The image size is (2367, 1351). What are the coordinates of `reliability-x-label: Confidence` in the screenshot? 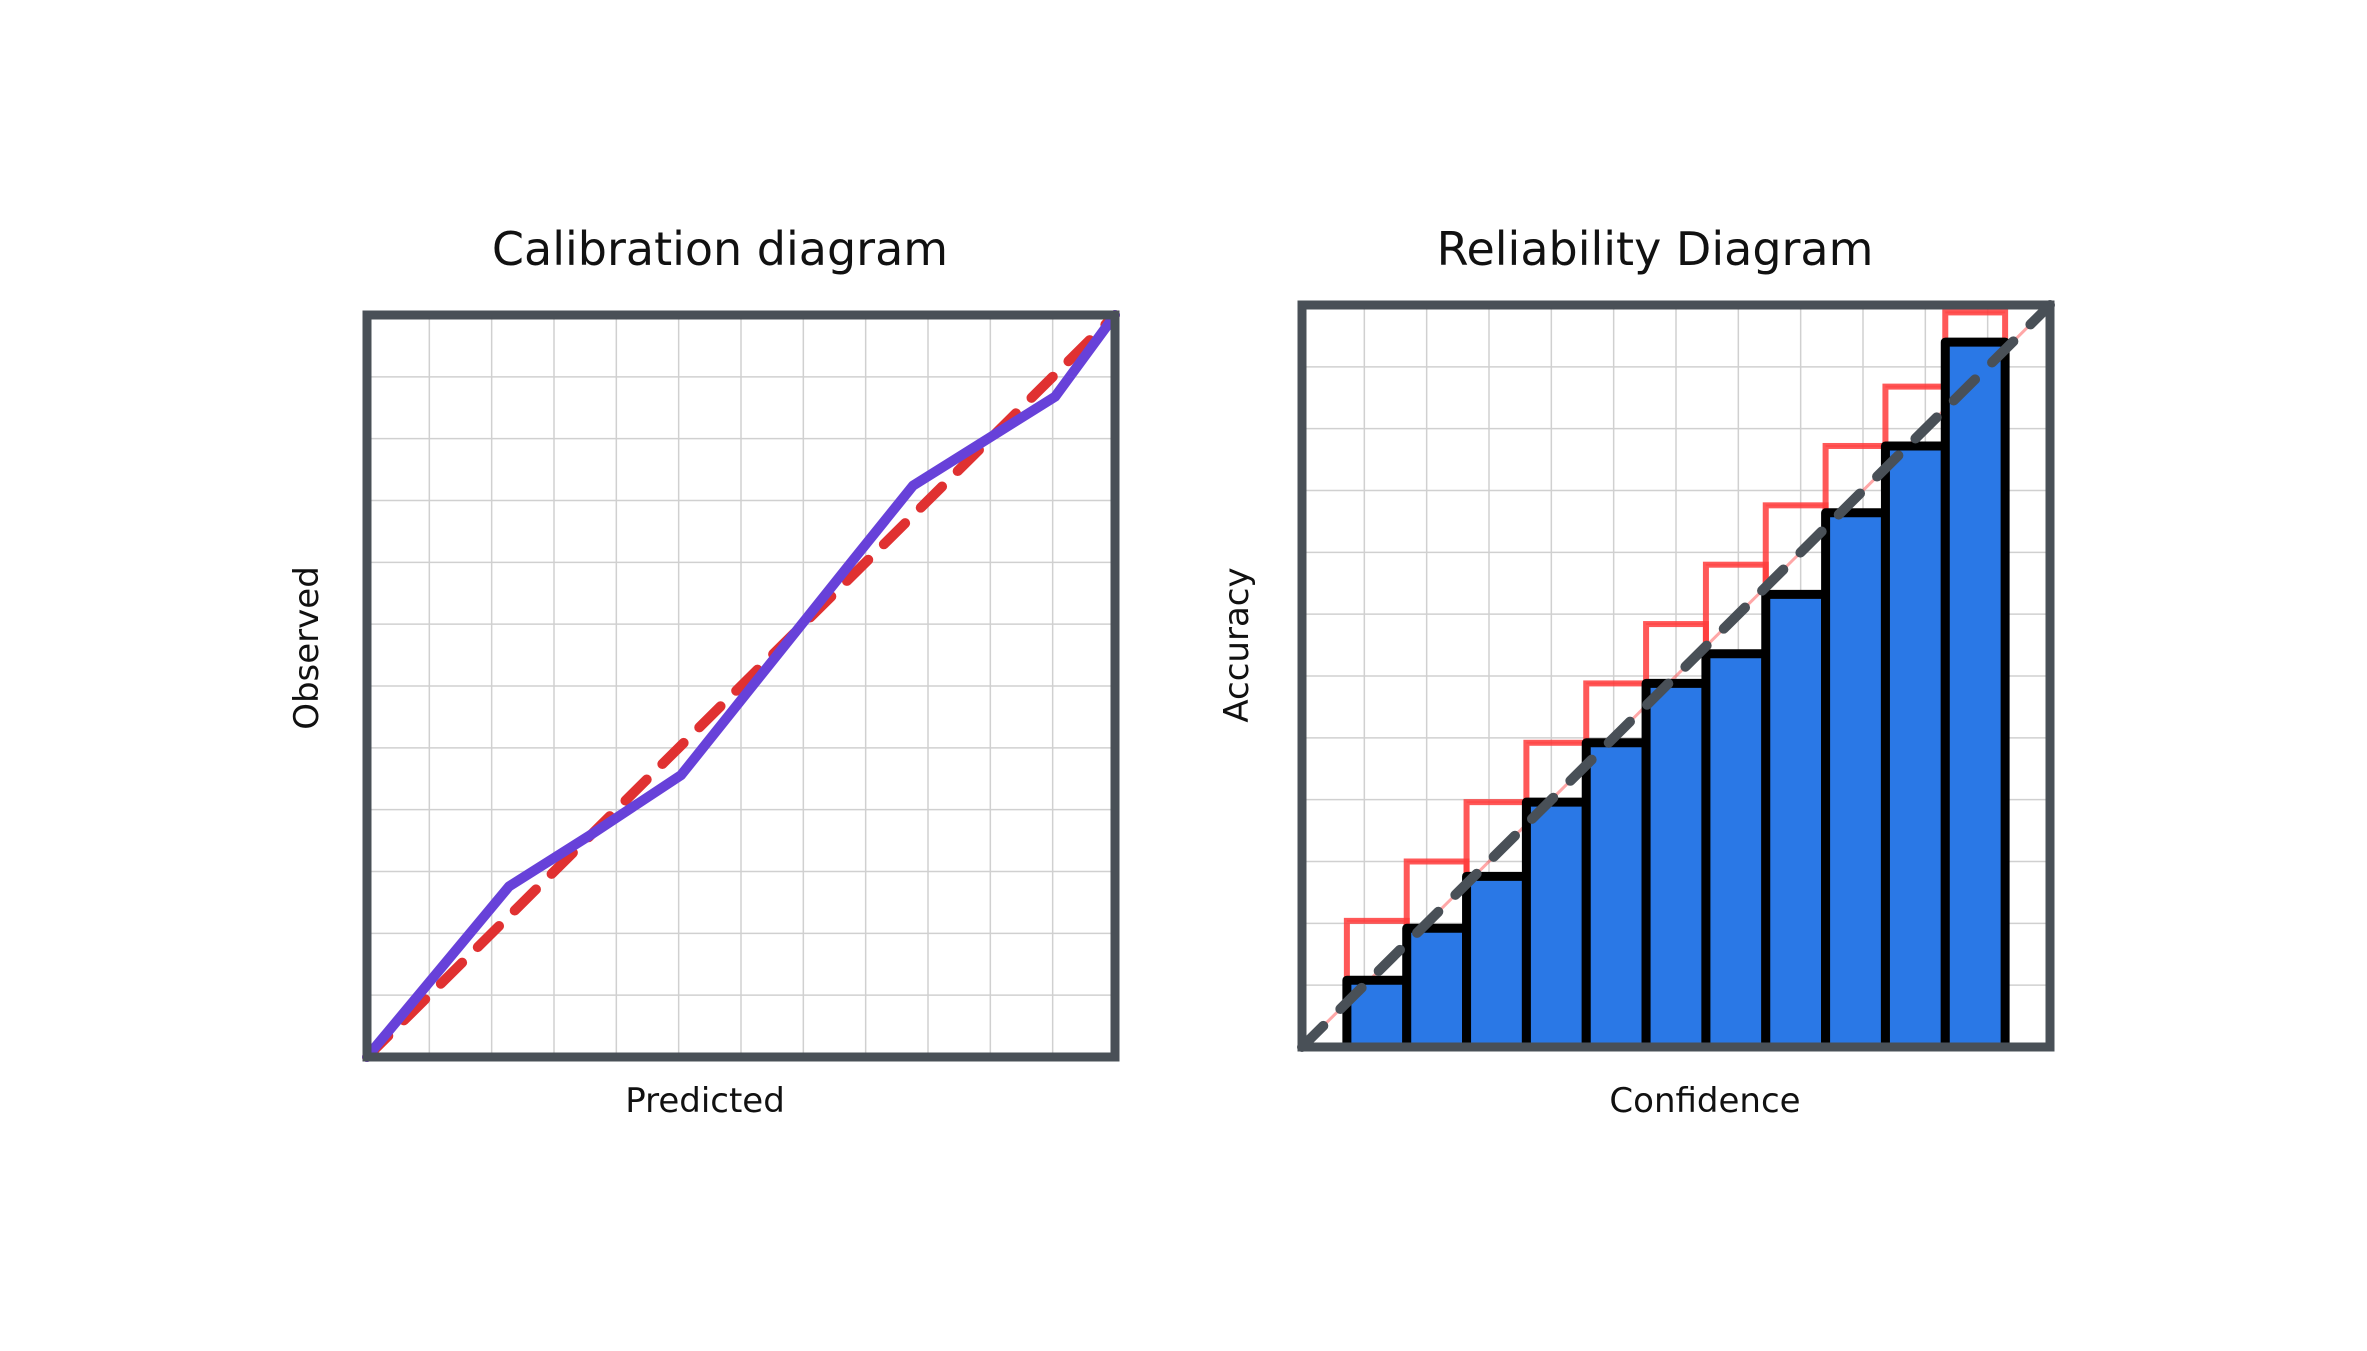 It's located at (1704, 1101).